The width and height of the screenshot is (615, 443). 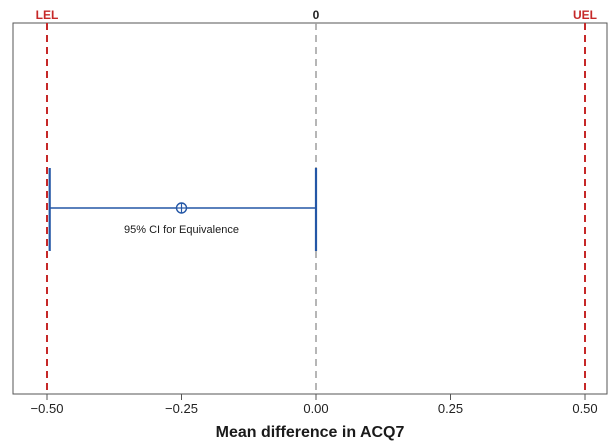 I want to click on zero-reference-label: 0, so click(x=316, y=15).